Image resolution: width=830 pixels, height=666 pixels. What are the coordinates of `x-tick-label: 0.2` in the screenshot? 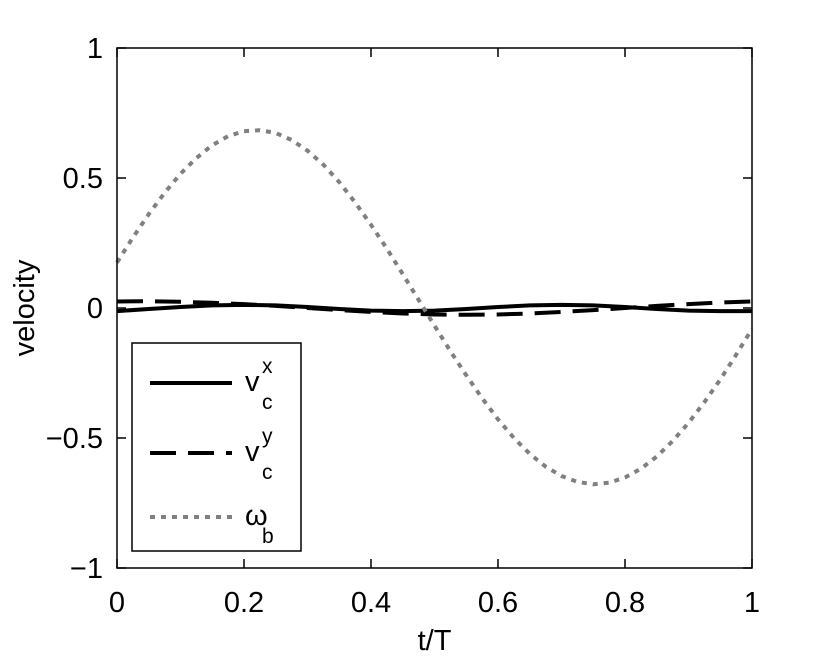 It's located at (244, 603).